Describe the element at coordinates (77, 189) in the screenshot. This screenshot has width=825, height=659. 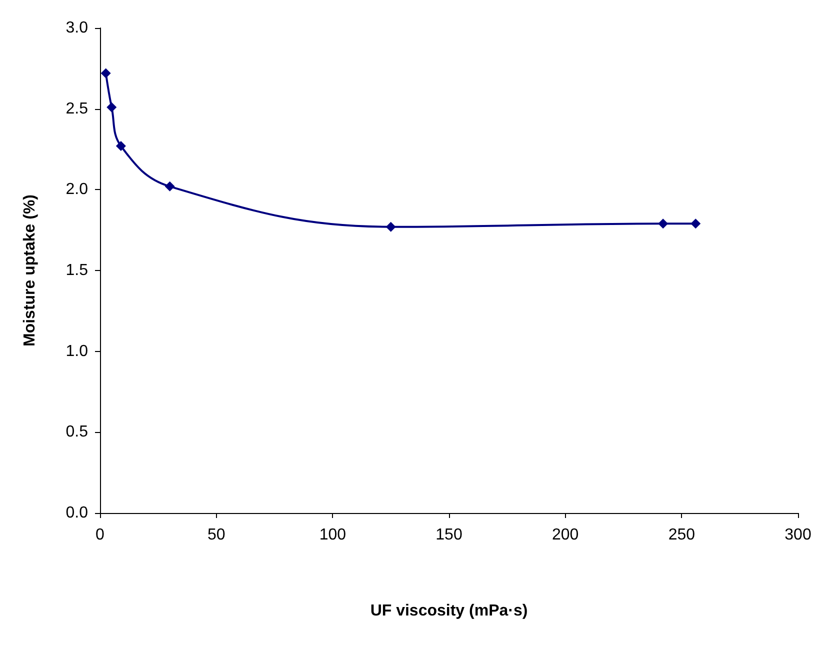
I see `y-tick-label: 2.0` at that location.